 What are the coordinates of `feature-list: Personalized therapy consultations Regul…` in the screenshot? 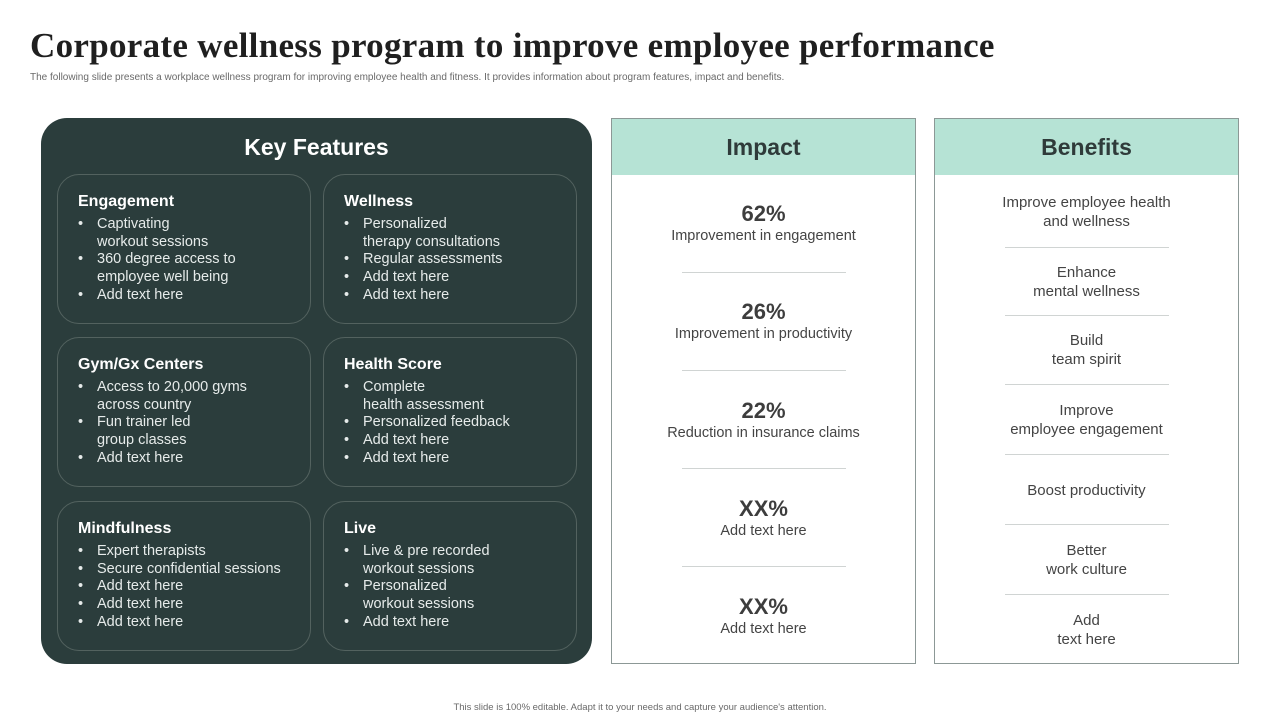 It's located at (455, 260).